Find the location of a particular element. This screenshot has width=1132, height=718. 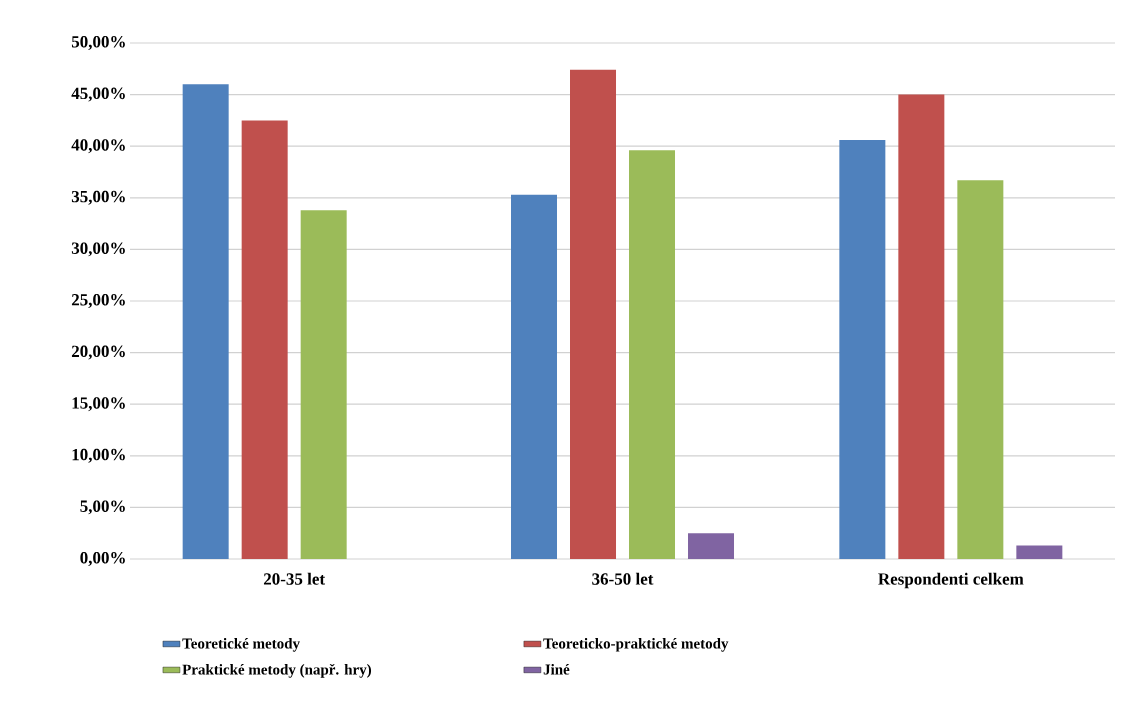

x-tick-label: 20-35 let is located at coordinates (294, 578).